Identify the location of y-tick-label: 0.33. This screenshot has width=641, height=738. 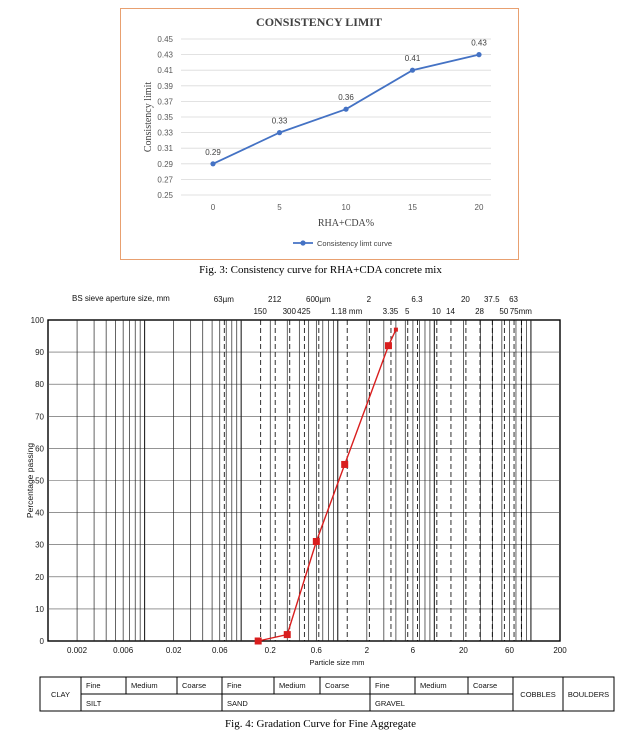
(165, 133).